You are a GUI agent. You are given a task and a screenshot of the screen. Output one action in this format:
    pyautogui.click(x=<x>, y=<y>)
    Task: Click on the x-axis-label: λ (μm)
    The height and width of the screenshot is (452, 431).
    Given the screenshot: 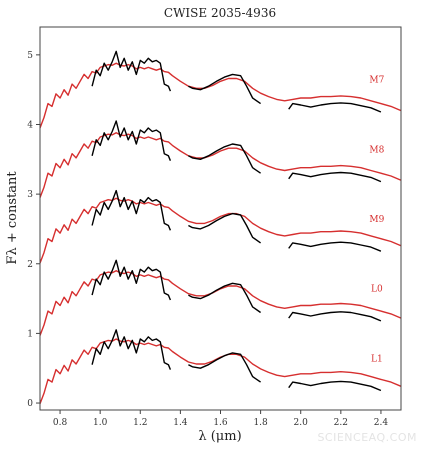 What is the action you would take?
    pyautogui.click(x=219, y=436)
    